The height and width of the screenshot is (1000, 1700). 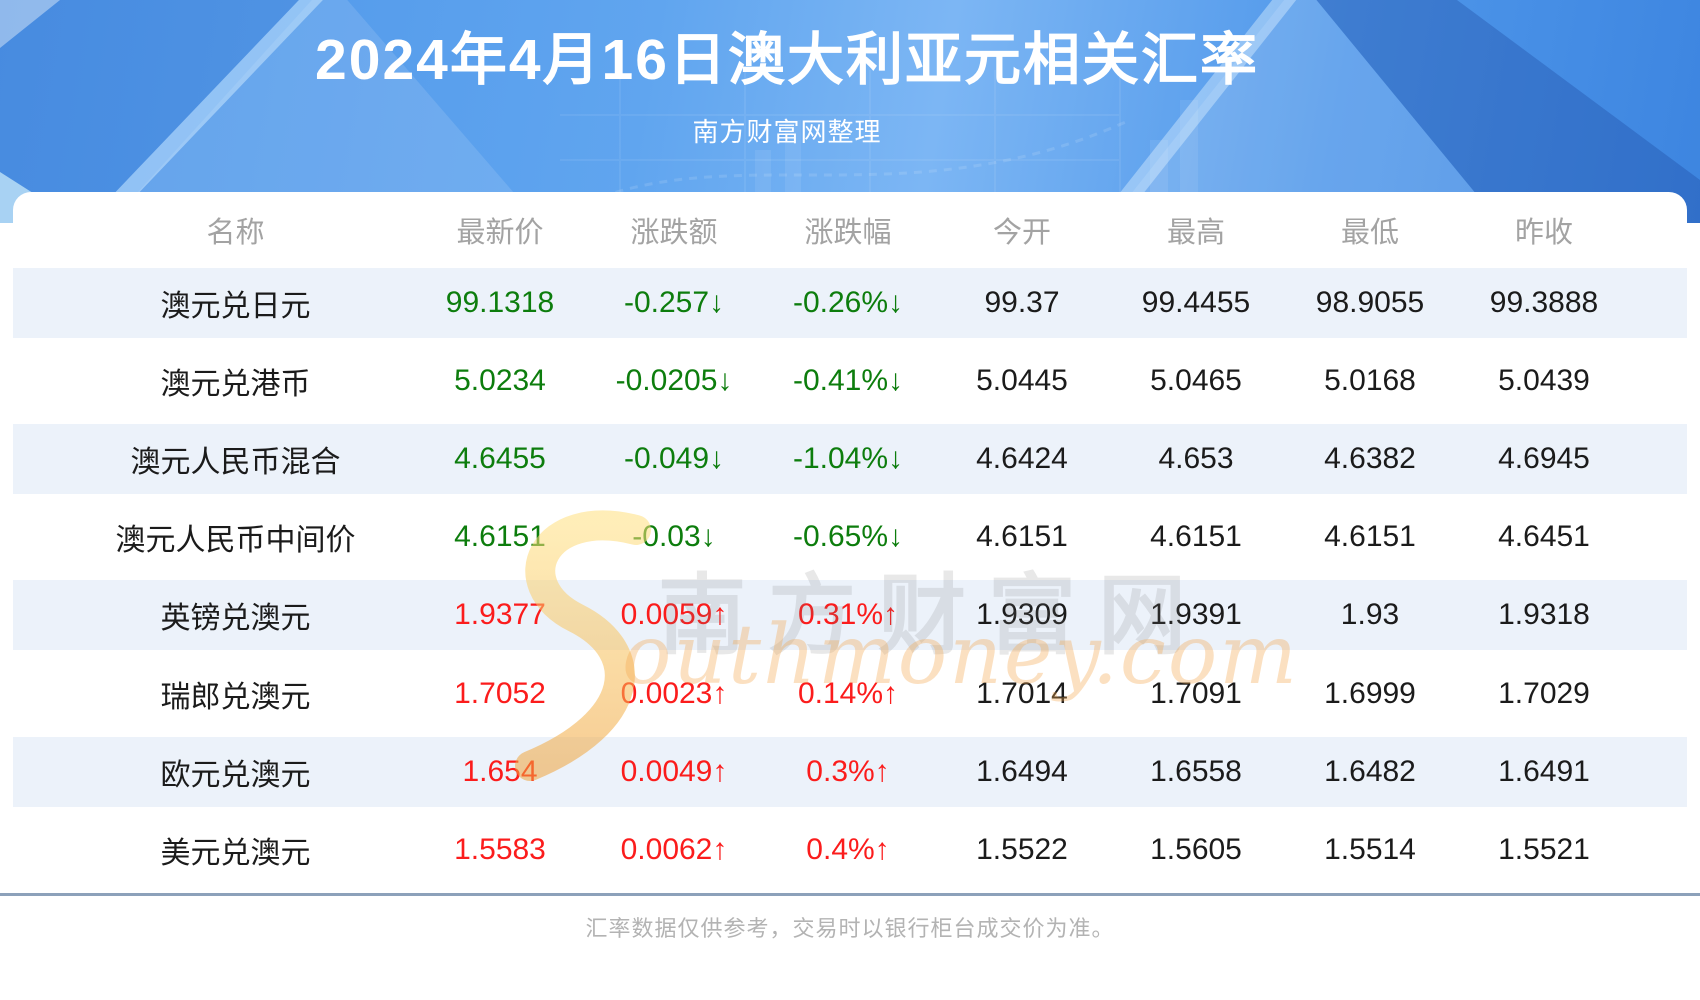 I want to click on change-pct-cell: 0.14%↑, so click(x=848, y=693).